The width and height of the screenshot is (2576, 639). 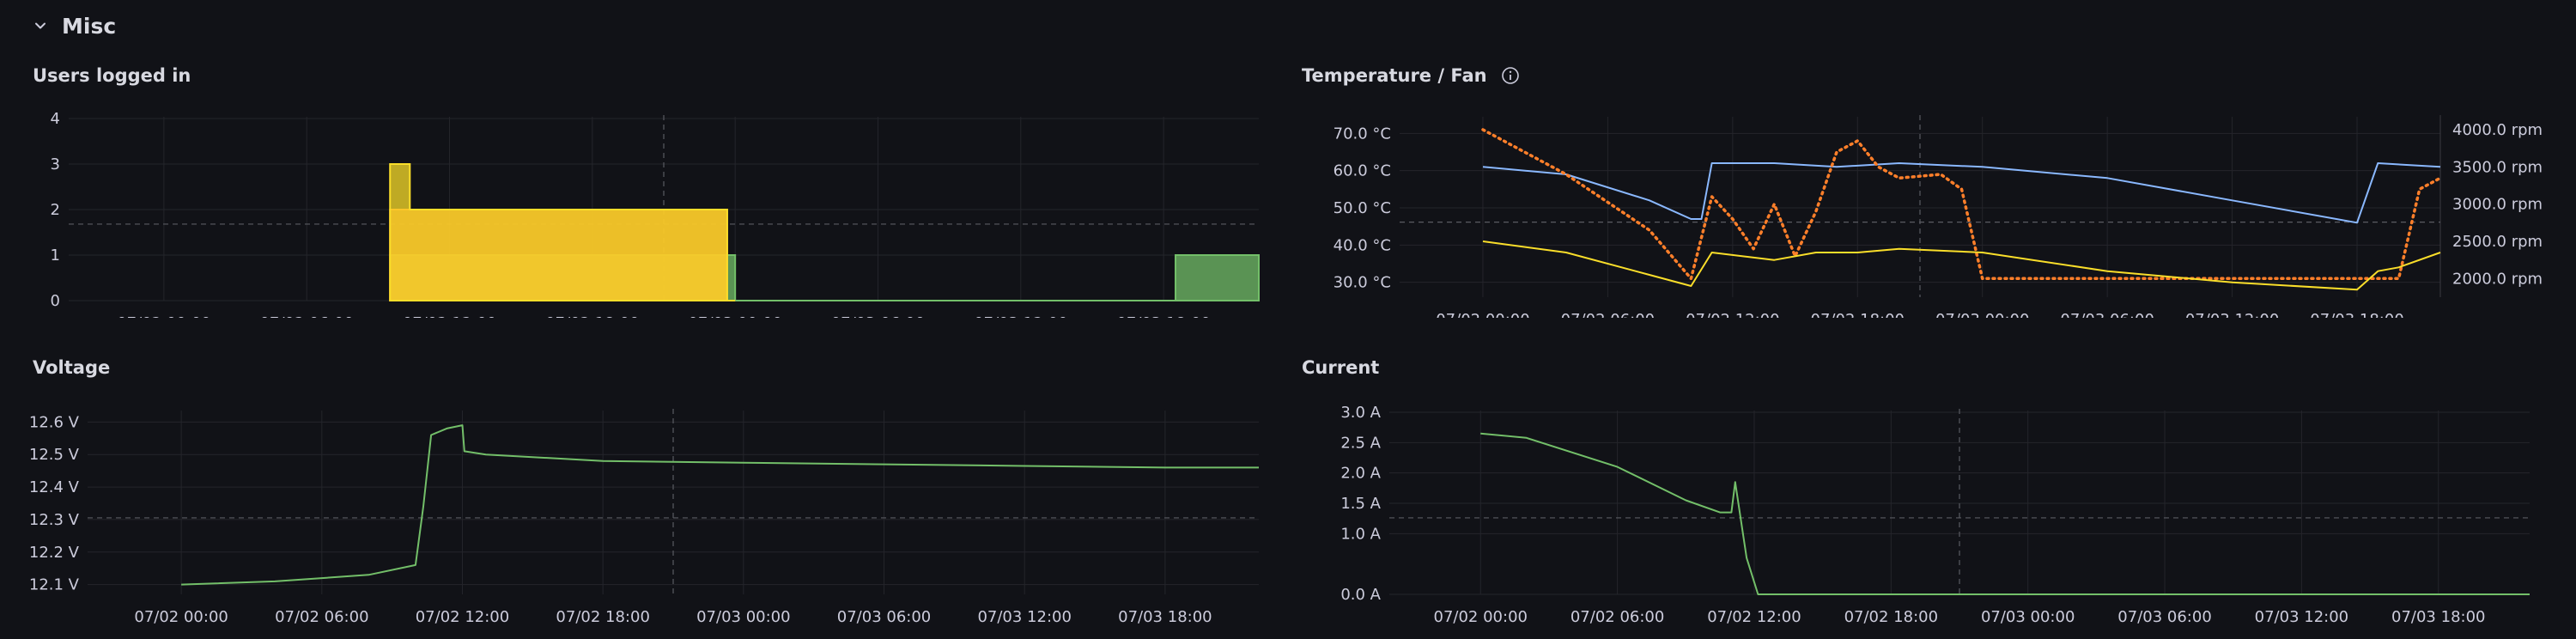 What do you see at coordinates (2497, 167) in the screenshot?
I see `y-right-tick-label: 3500.0 rpm` at bounding box center [2497, 167].